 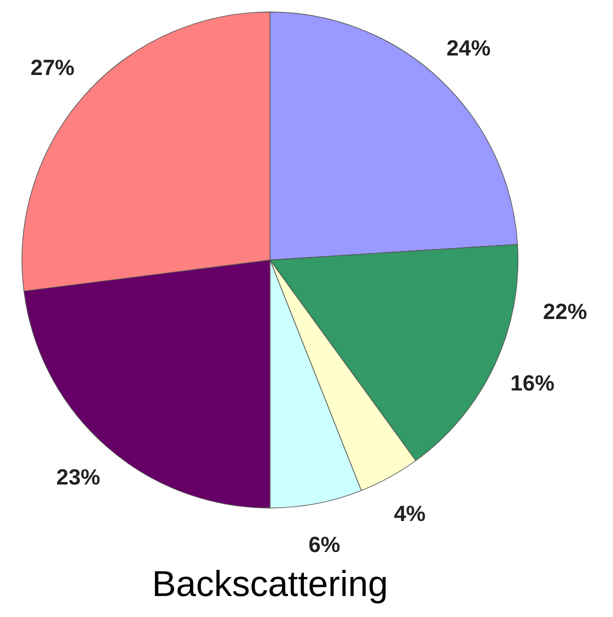 I want to click on text: 22%, so click(x=565, y=311).